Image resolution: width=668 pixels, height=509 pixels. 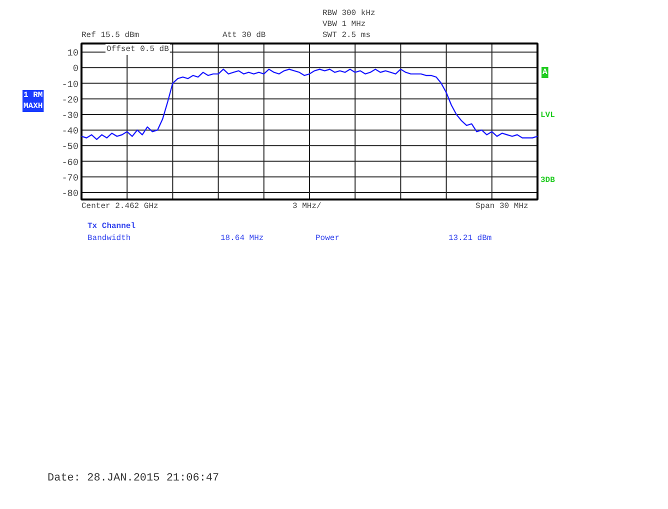 I want to click on text: 3 MHz/, so click(x=307, y=206).